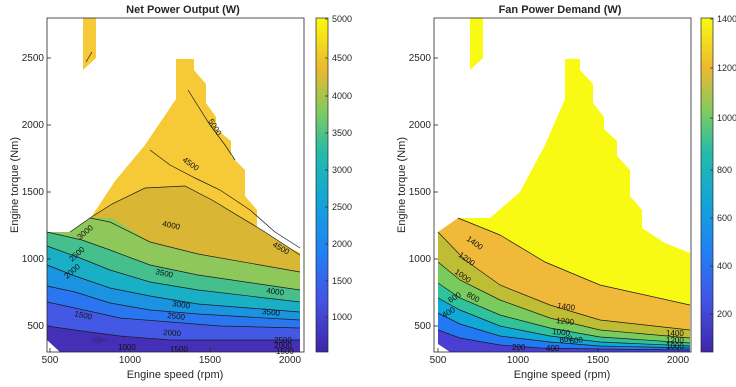 Image resolution: width=736 pixels, height=387 pixels. I want to click on contour-region-2000, so click(173, 292).